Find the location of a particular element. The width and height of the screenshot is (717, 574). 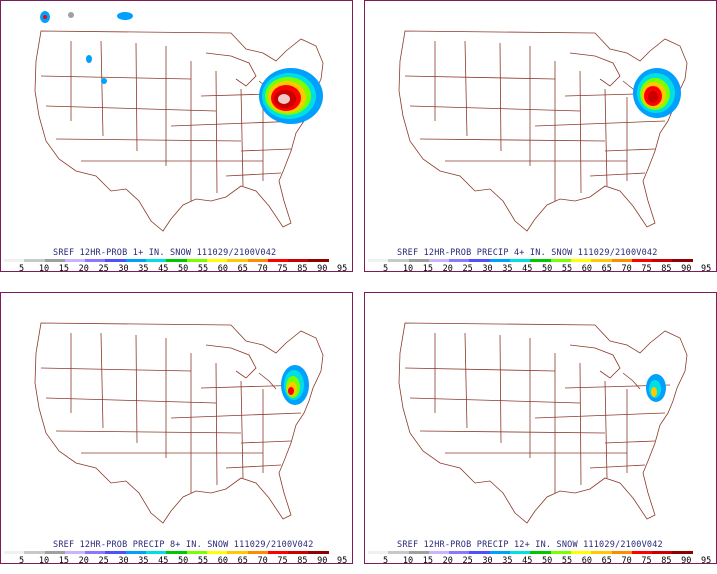

color-scale-bar is located at coordinates (177, 552).